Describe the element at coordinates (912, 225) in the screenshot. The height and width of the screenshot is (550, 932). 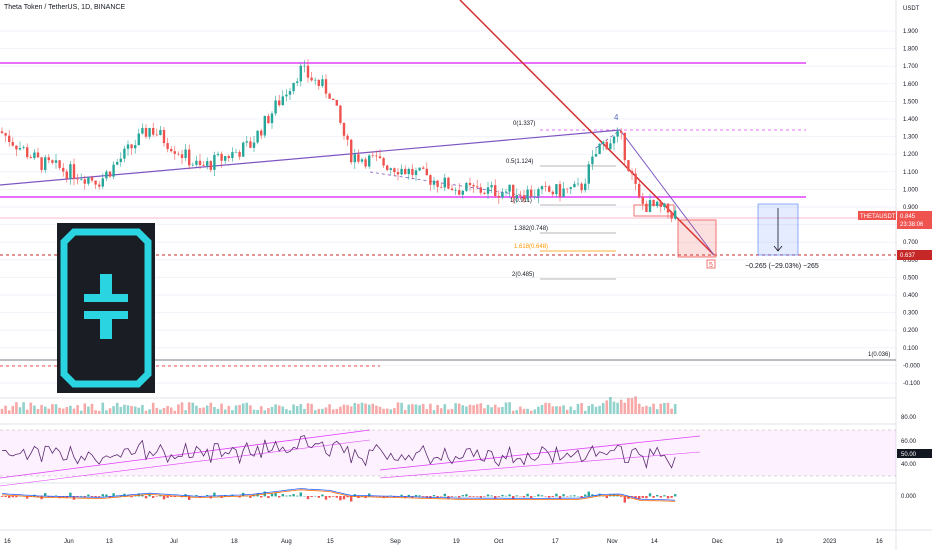
I see `countdown-label: 23:38:06` at that location.